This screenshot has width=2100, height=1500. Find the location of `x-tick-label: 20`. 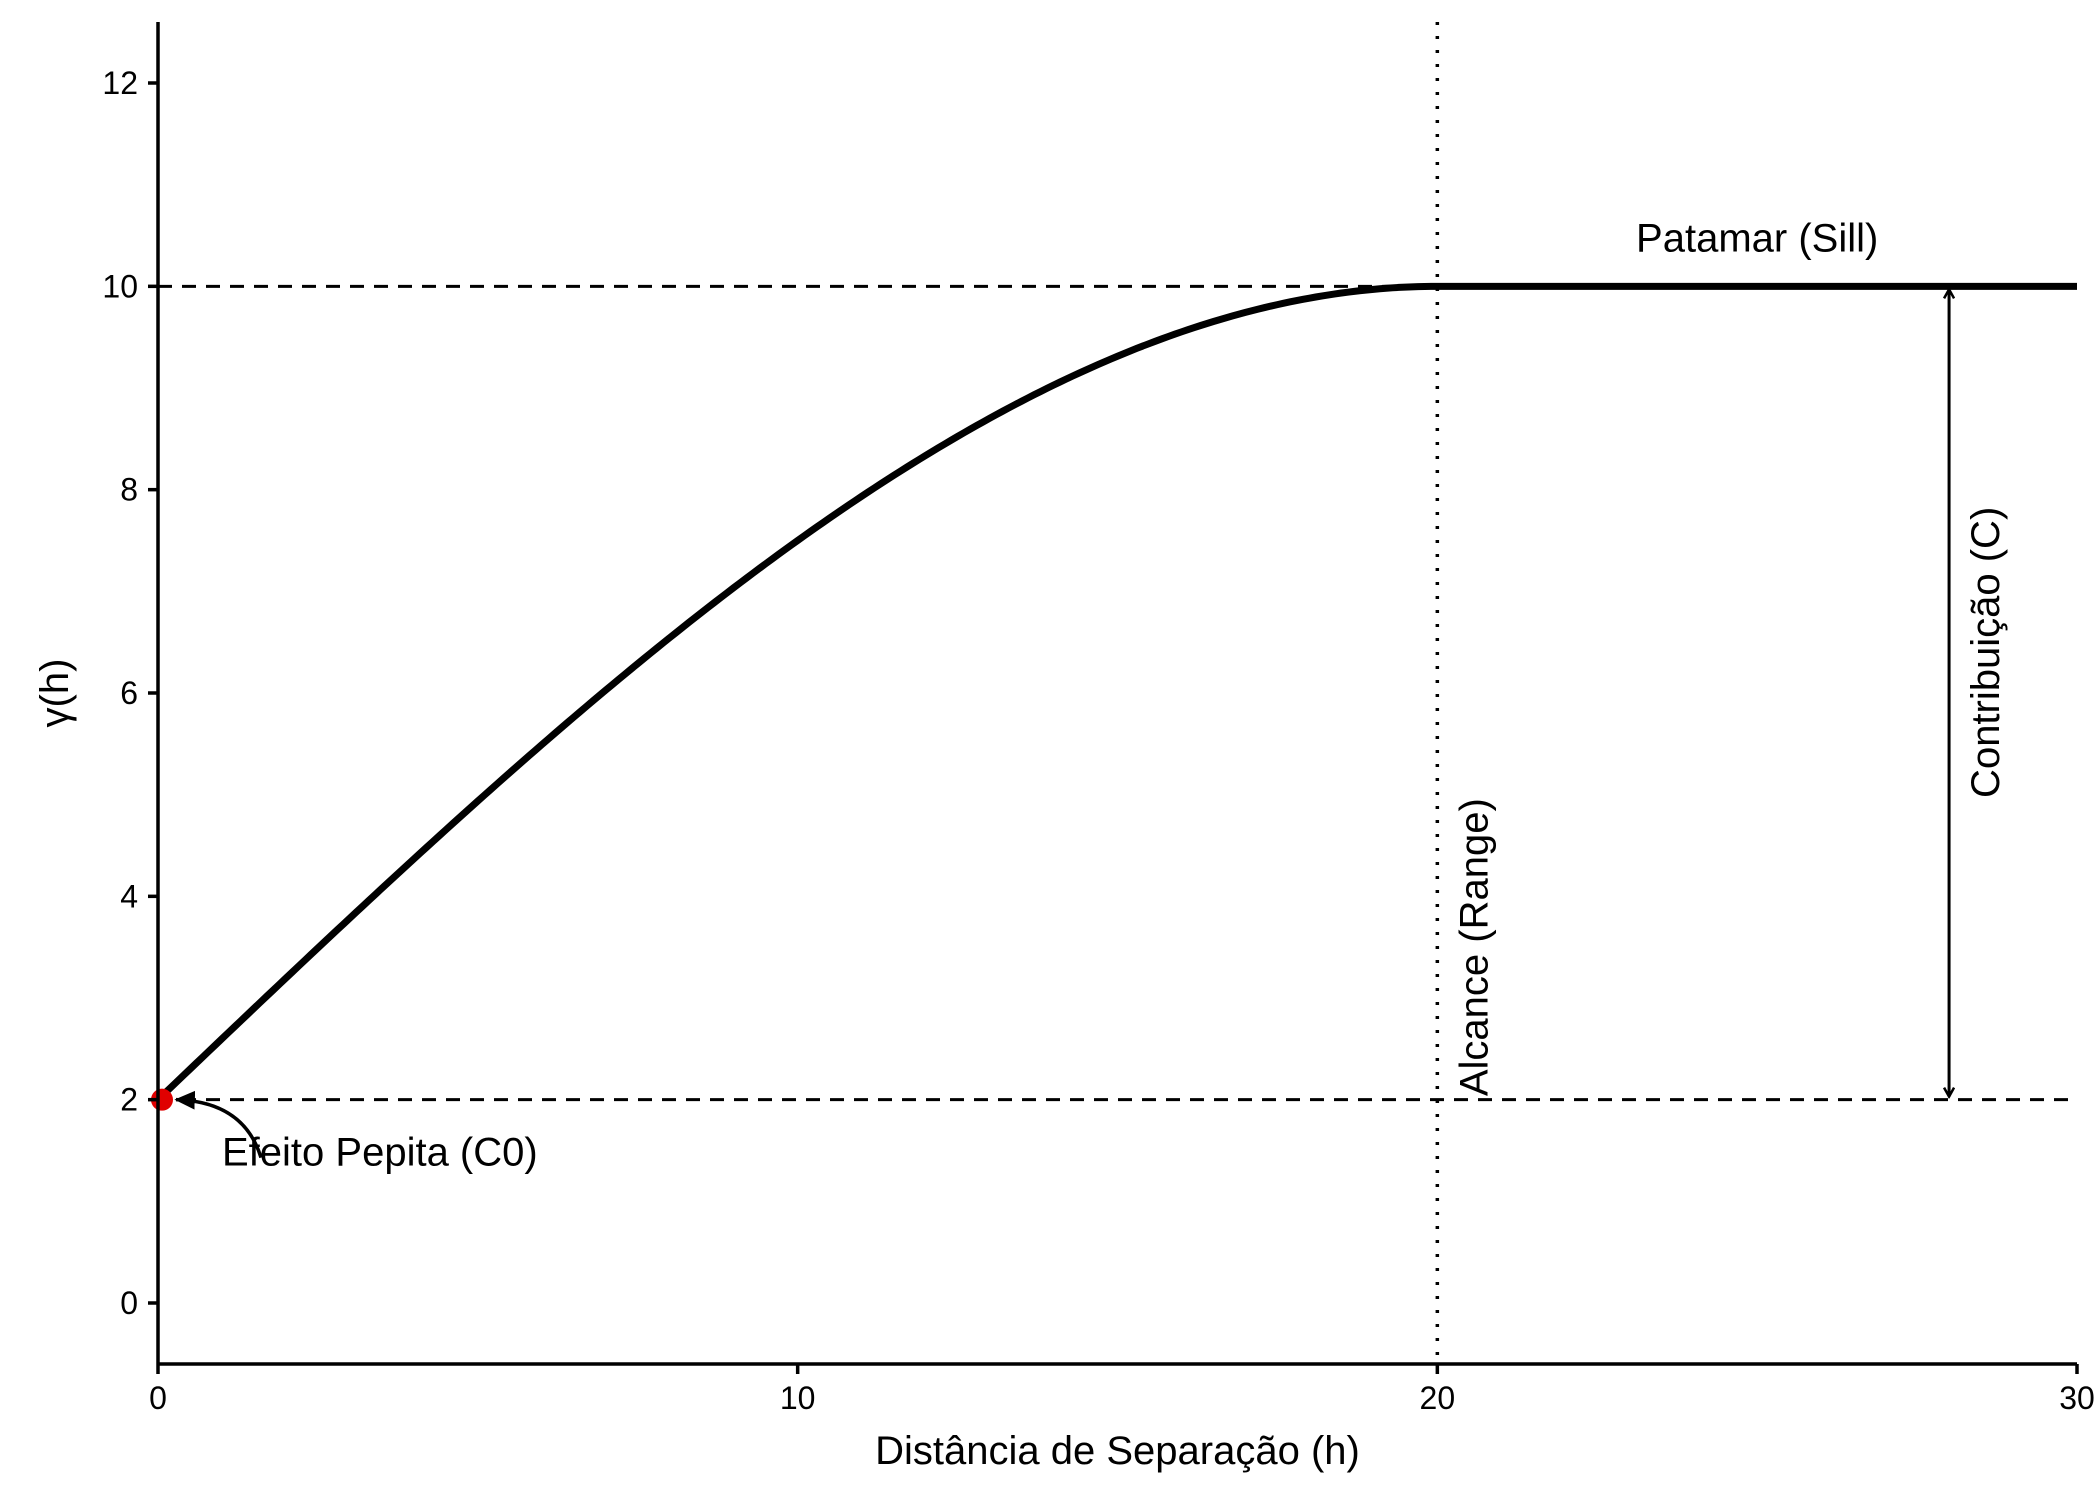

x-tick-label: 20 is located at coordinates (1438, 1398).